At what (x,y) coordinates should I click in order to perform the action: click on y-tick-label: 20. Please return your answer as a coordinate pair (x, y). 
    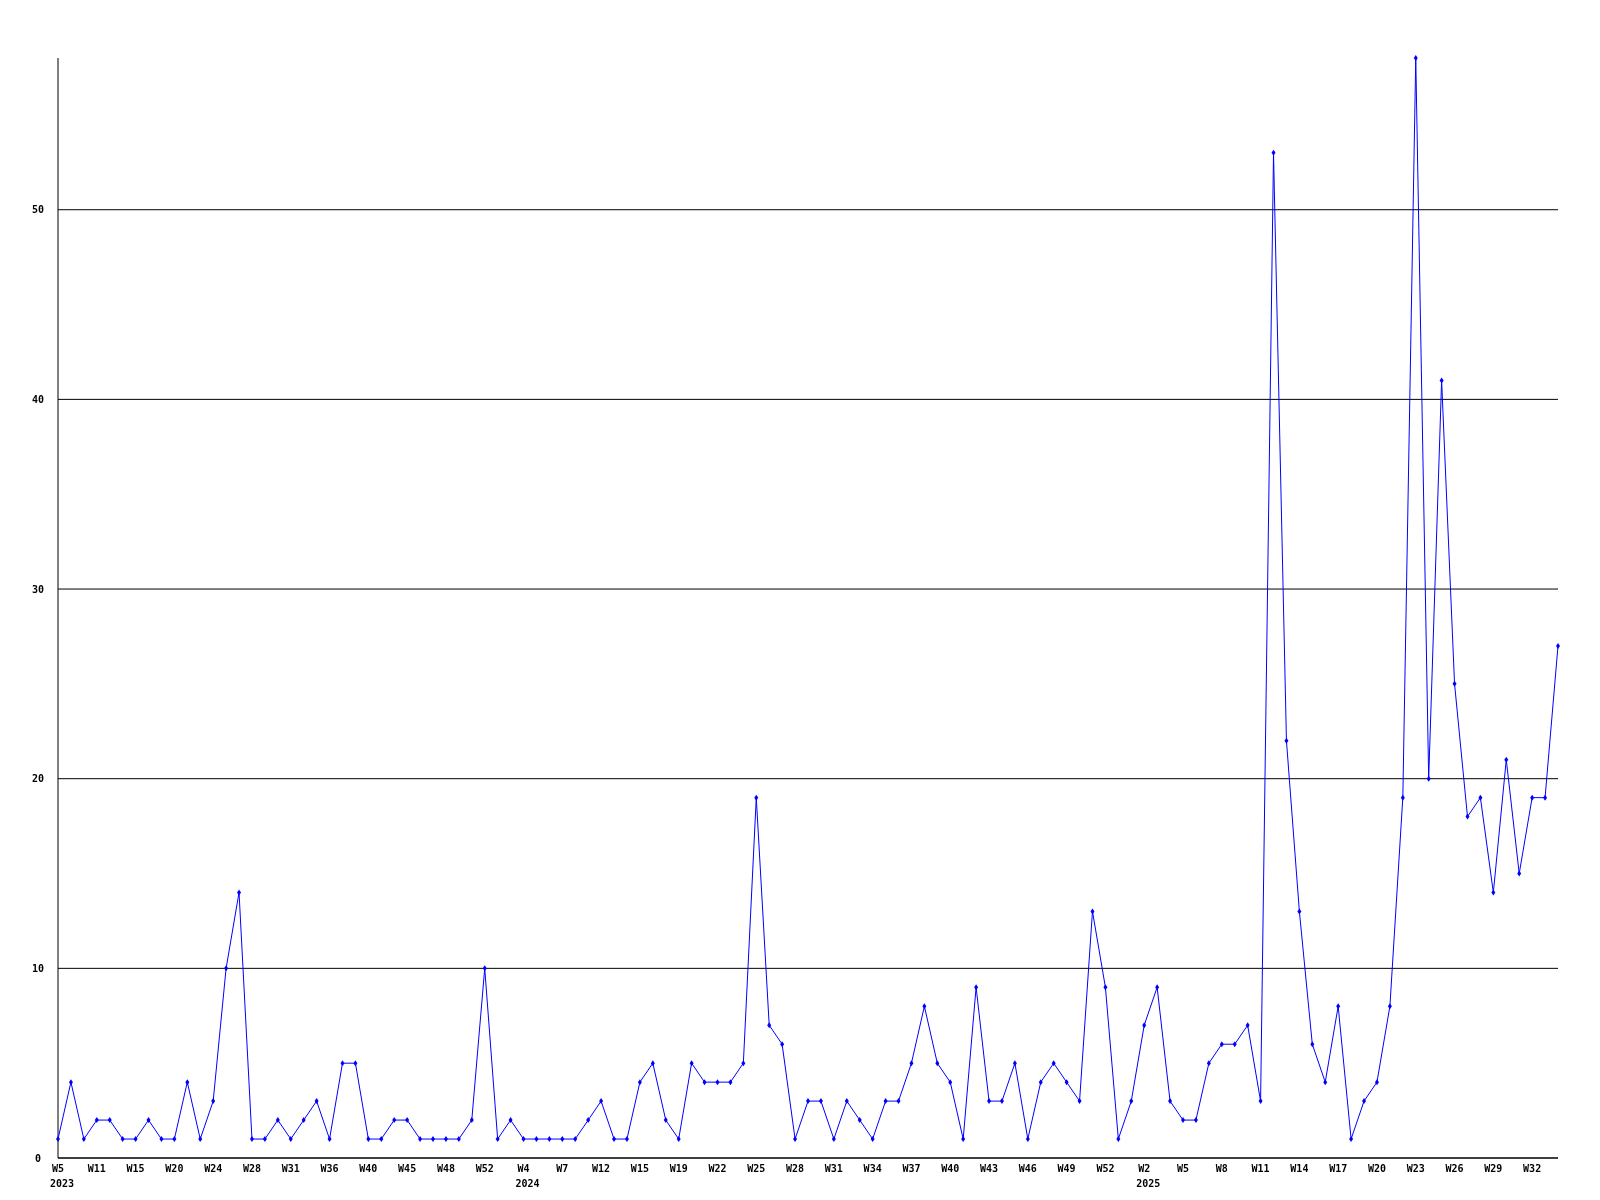
    Looking at the image, I should click on (38, 779).